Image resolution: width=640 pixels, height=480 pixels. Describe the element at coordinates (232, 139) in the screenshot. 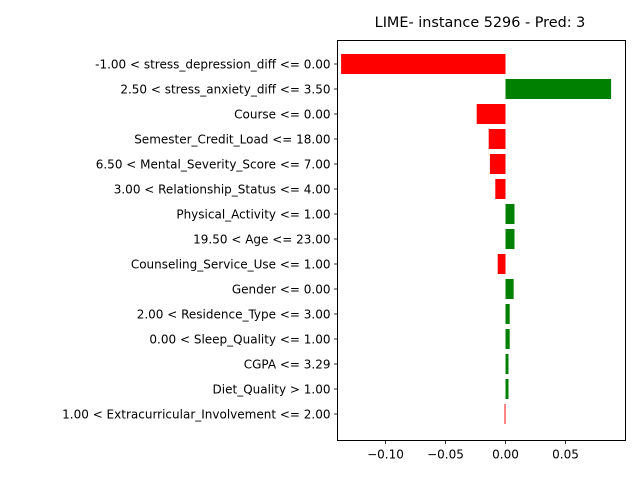

I see `y-tick-label-3: Semester_Credit_Load <= 18.00` at that location.